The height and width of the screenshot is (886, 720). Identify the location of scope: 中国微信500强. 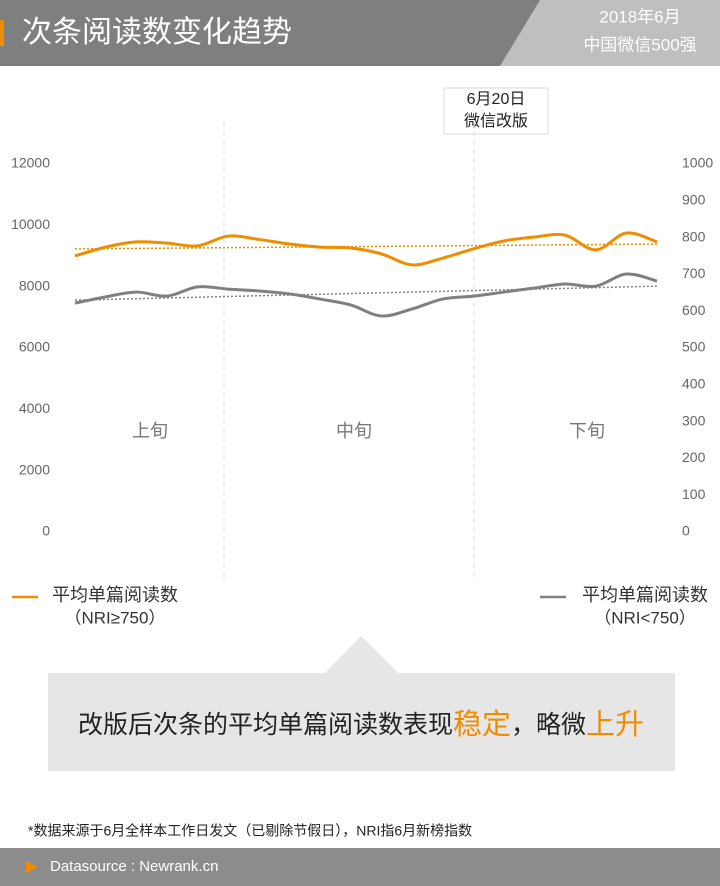
(639, 44).